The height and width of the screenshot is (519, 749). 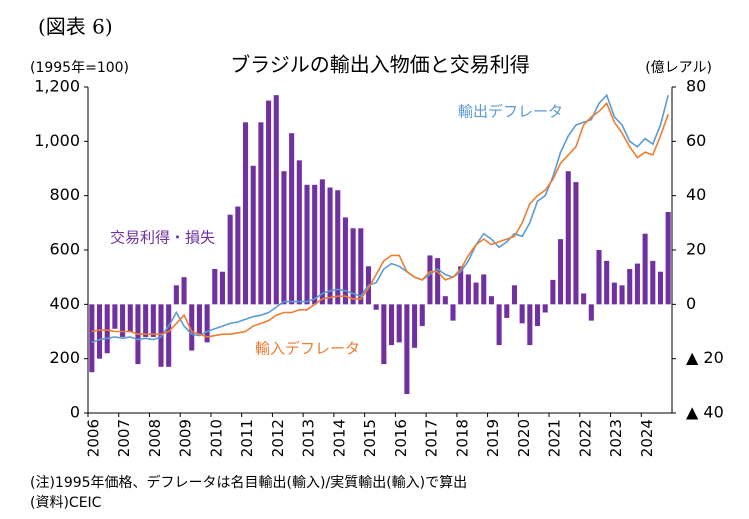 What do you see at coordinates (380, 65) in the screenshot?
I see `chart-title: ブラジルの輸出入物価と交易利得` at bounding box center [380, 65].